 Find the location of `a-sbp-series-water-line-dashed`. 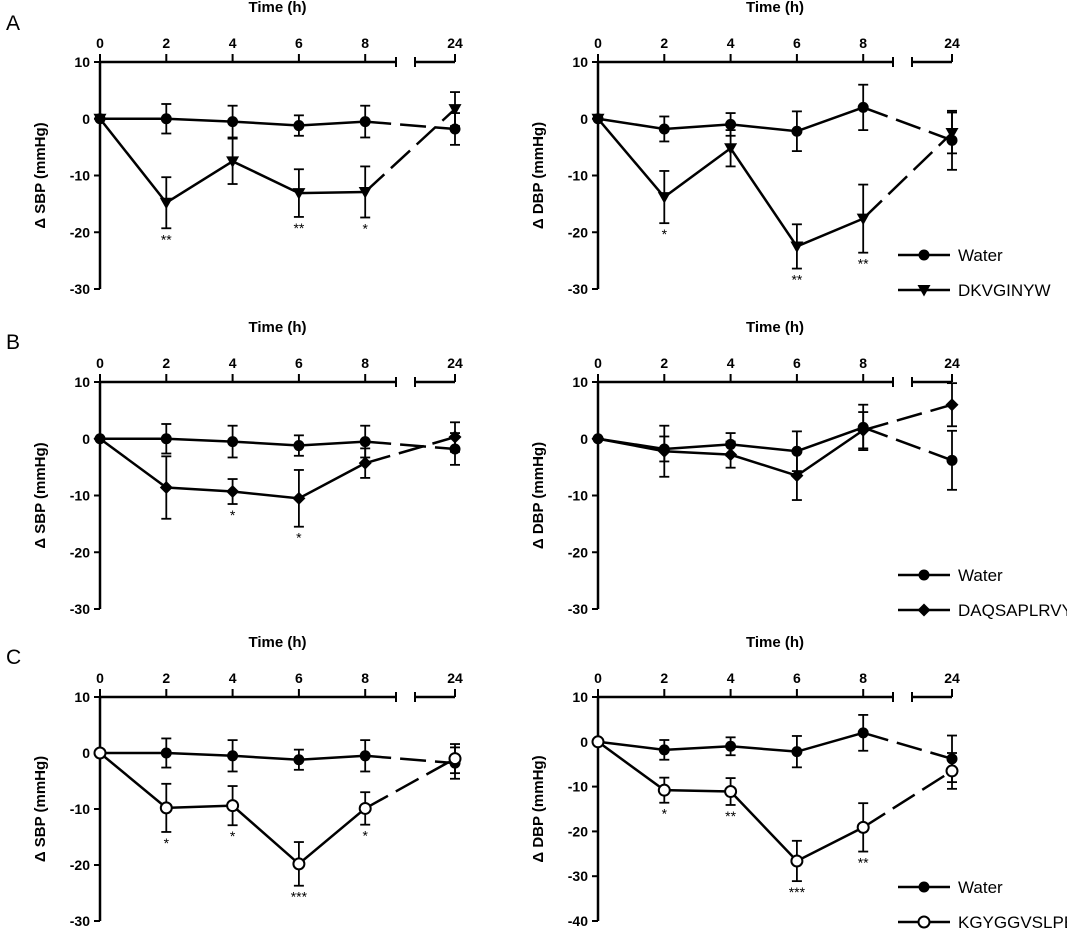

a-sbp-series-water-line-dashed is located at coordinates (410, 125).